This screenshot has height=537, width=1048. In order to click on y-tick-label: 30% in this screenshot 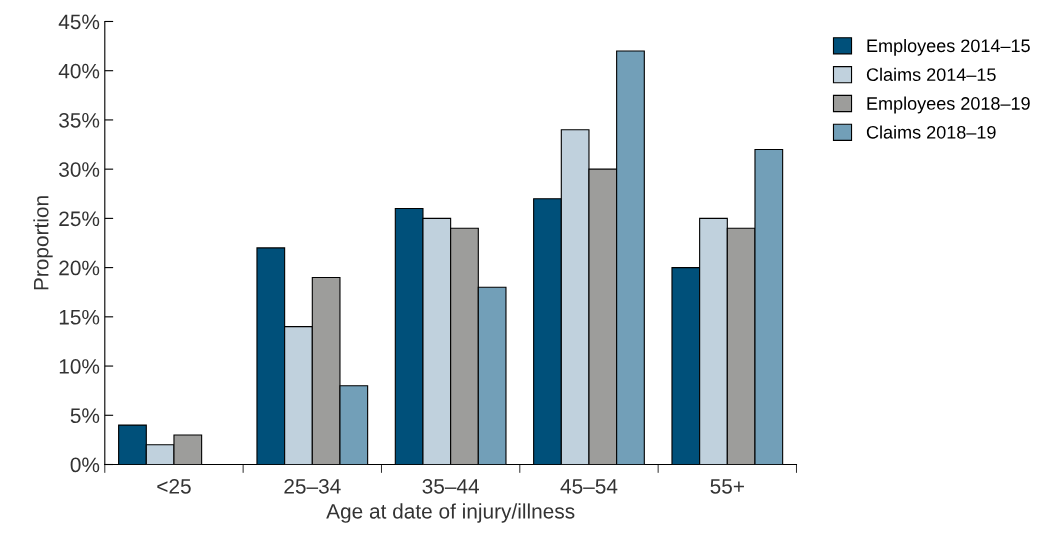, I will do `click(79, 169)`.